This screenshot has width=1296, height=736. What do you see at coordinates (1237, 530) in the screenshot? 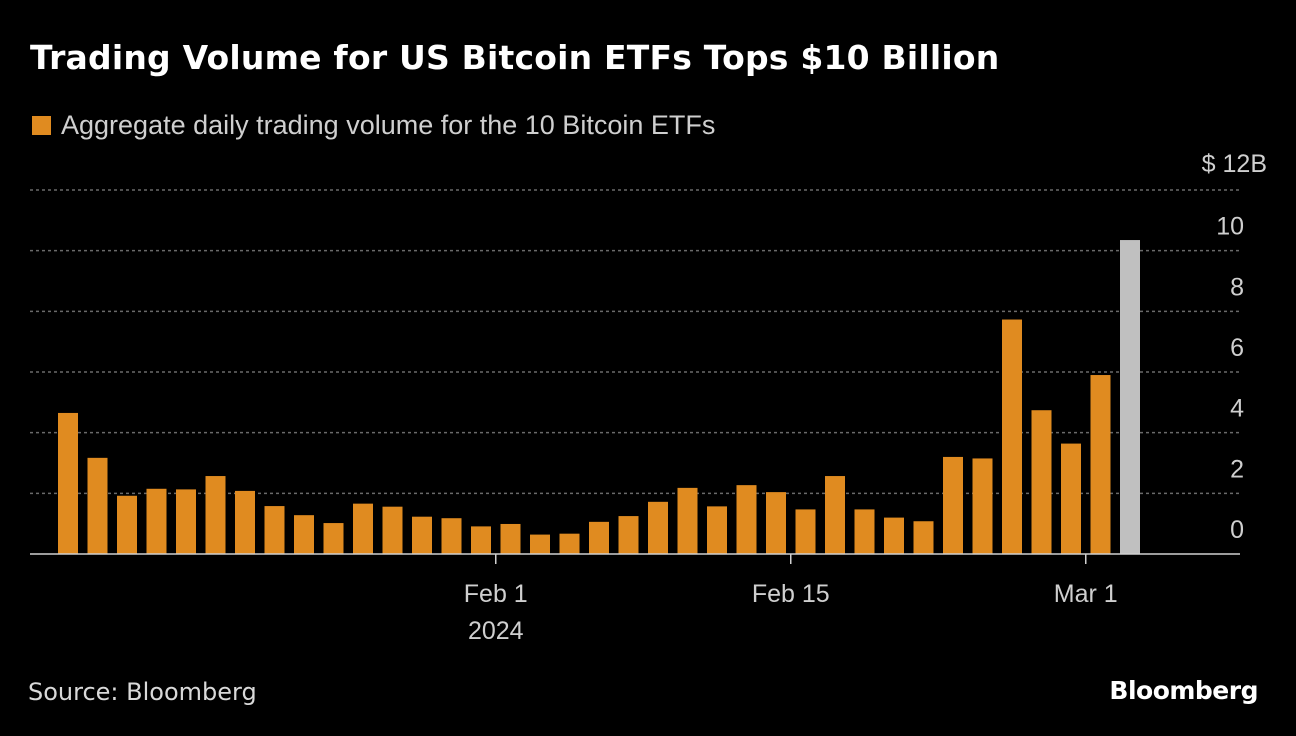
I see `y-tick-label: 0` at bounding box center [1237, 530].